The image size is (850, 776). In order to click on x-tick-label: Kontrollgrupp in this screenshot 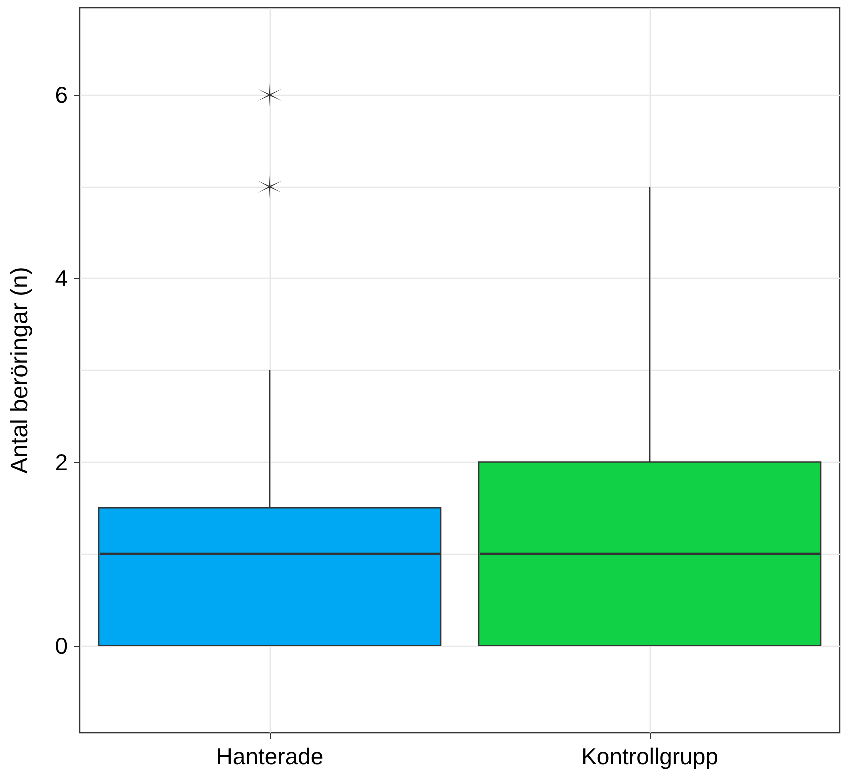, I will do `click(650, 757)`.